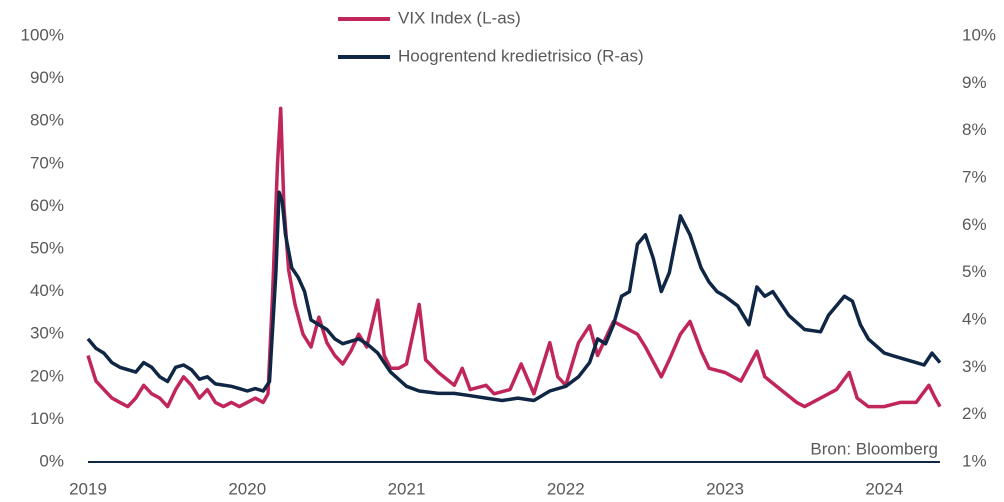 The image size is (1004, 502). I want to click on y2-tick-label: 7%, so click(974, 176).